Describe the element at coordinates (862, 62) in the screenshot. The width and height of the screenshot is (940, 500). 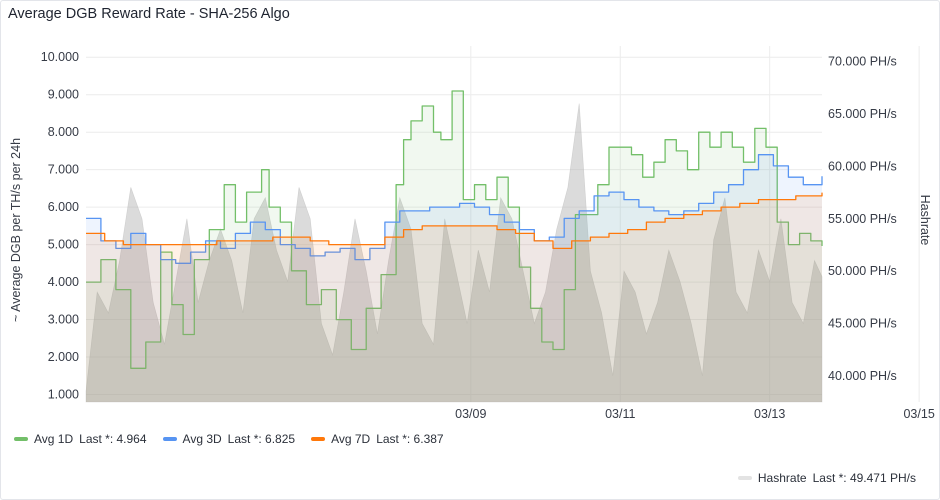
I see `right-tick-label: 70.000 PH/s` at that location.